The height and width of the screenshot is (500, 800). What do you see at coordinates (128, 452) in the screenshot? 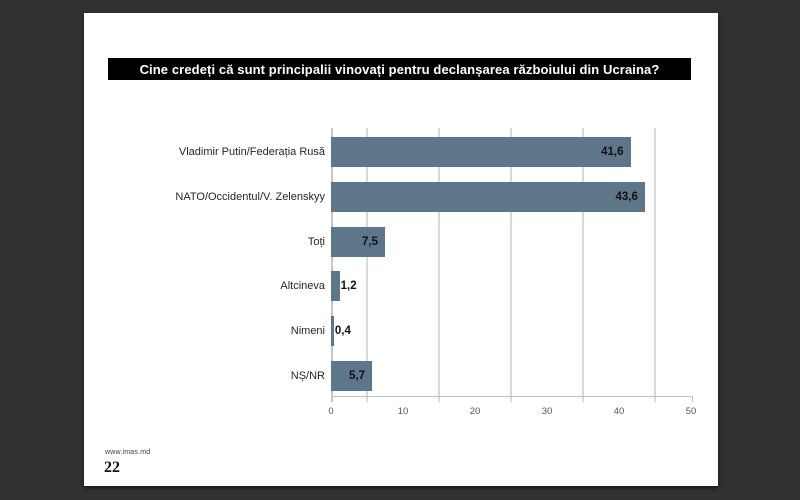
I see `website-text: www.imas.md` at bounding box center [128, 452].